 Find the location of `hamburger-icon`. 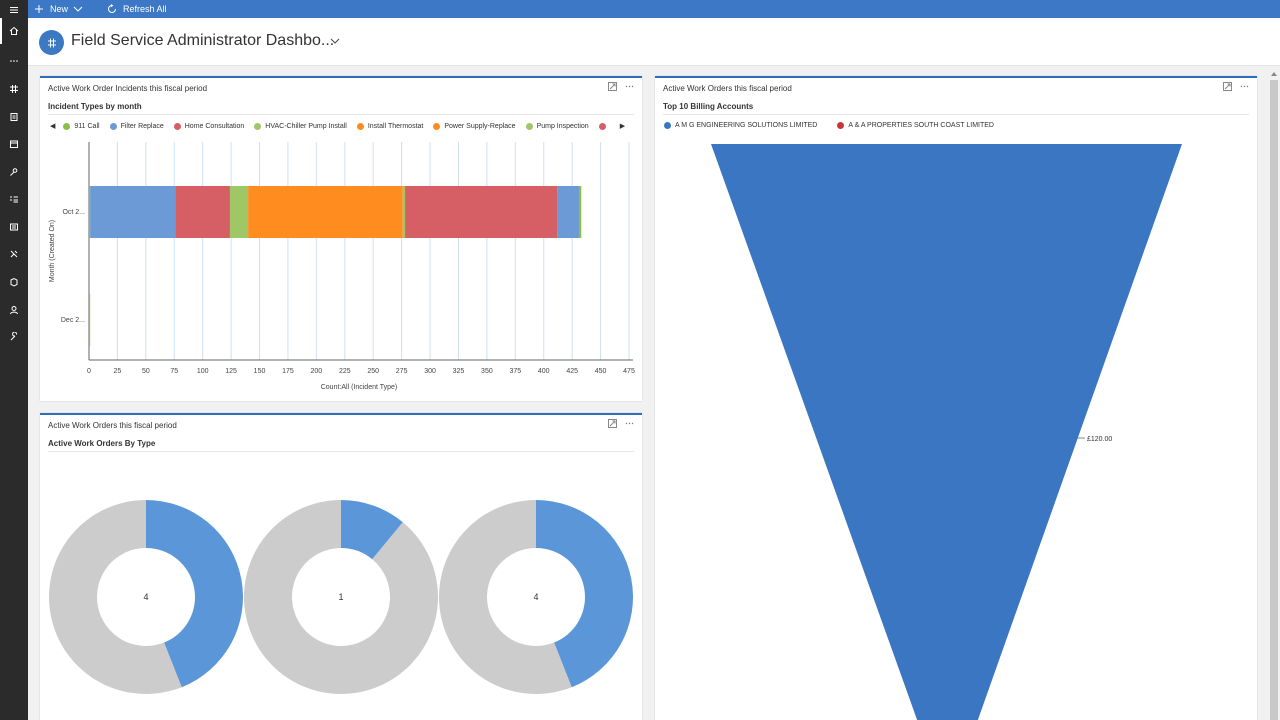

hamburger-icon is located at coordinates (14, 10).